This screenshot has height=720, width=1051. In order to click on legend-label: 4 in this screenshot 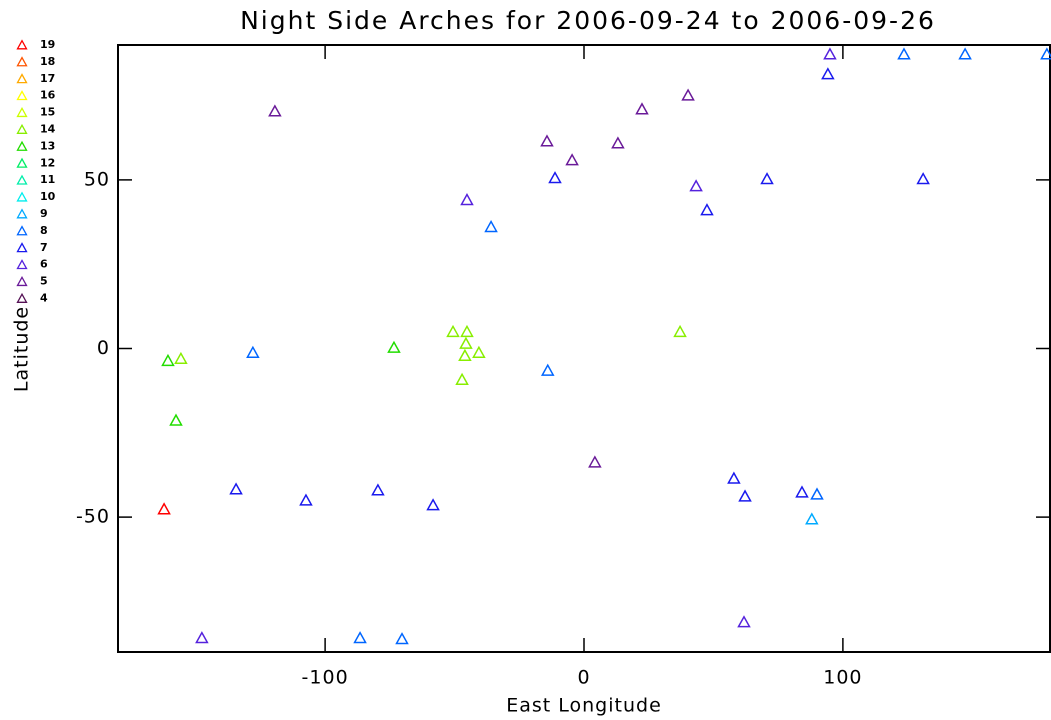, I will do `click(44, 298)`.